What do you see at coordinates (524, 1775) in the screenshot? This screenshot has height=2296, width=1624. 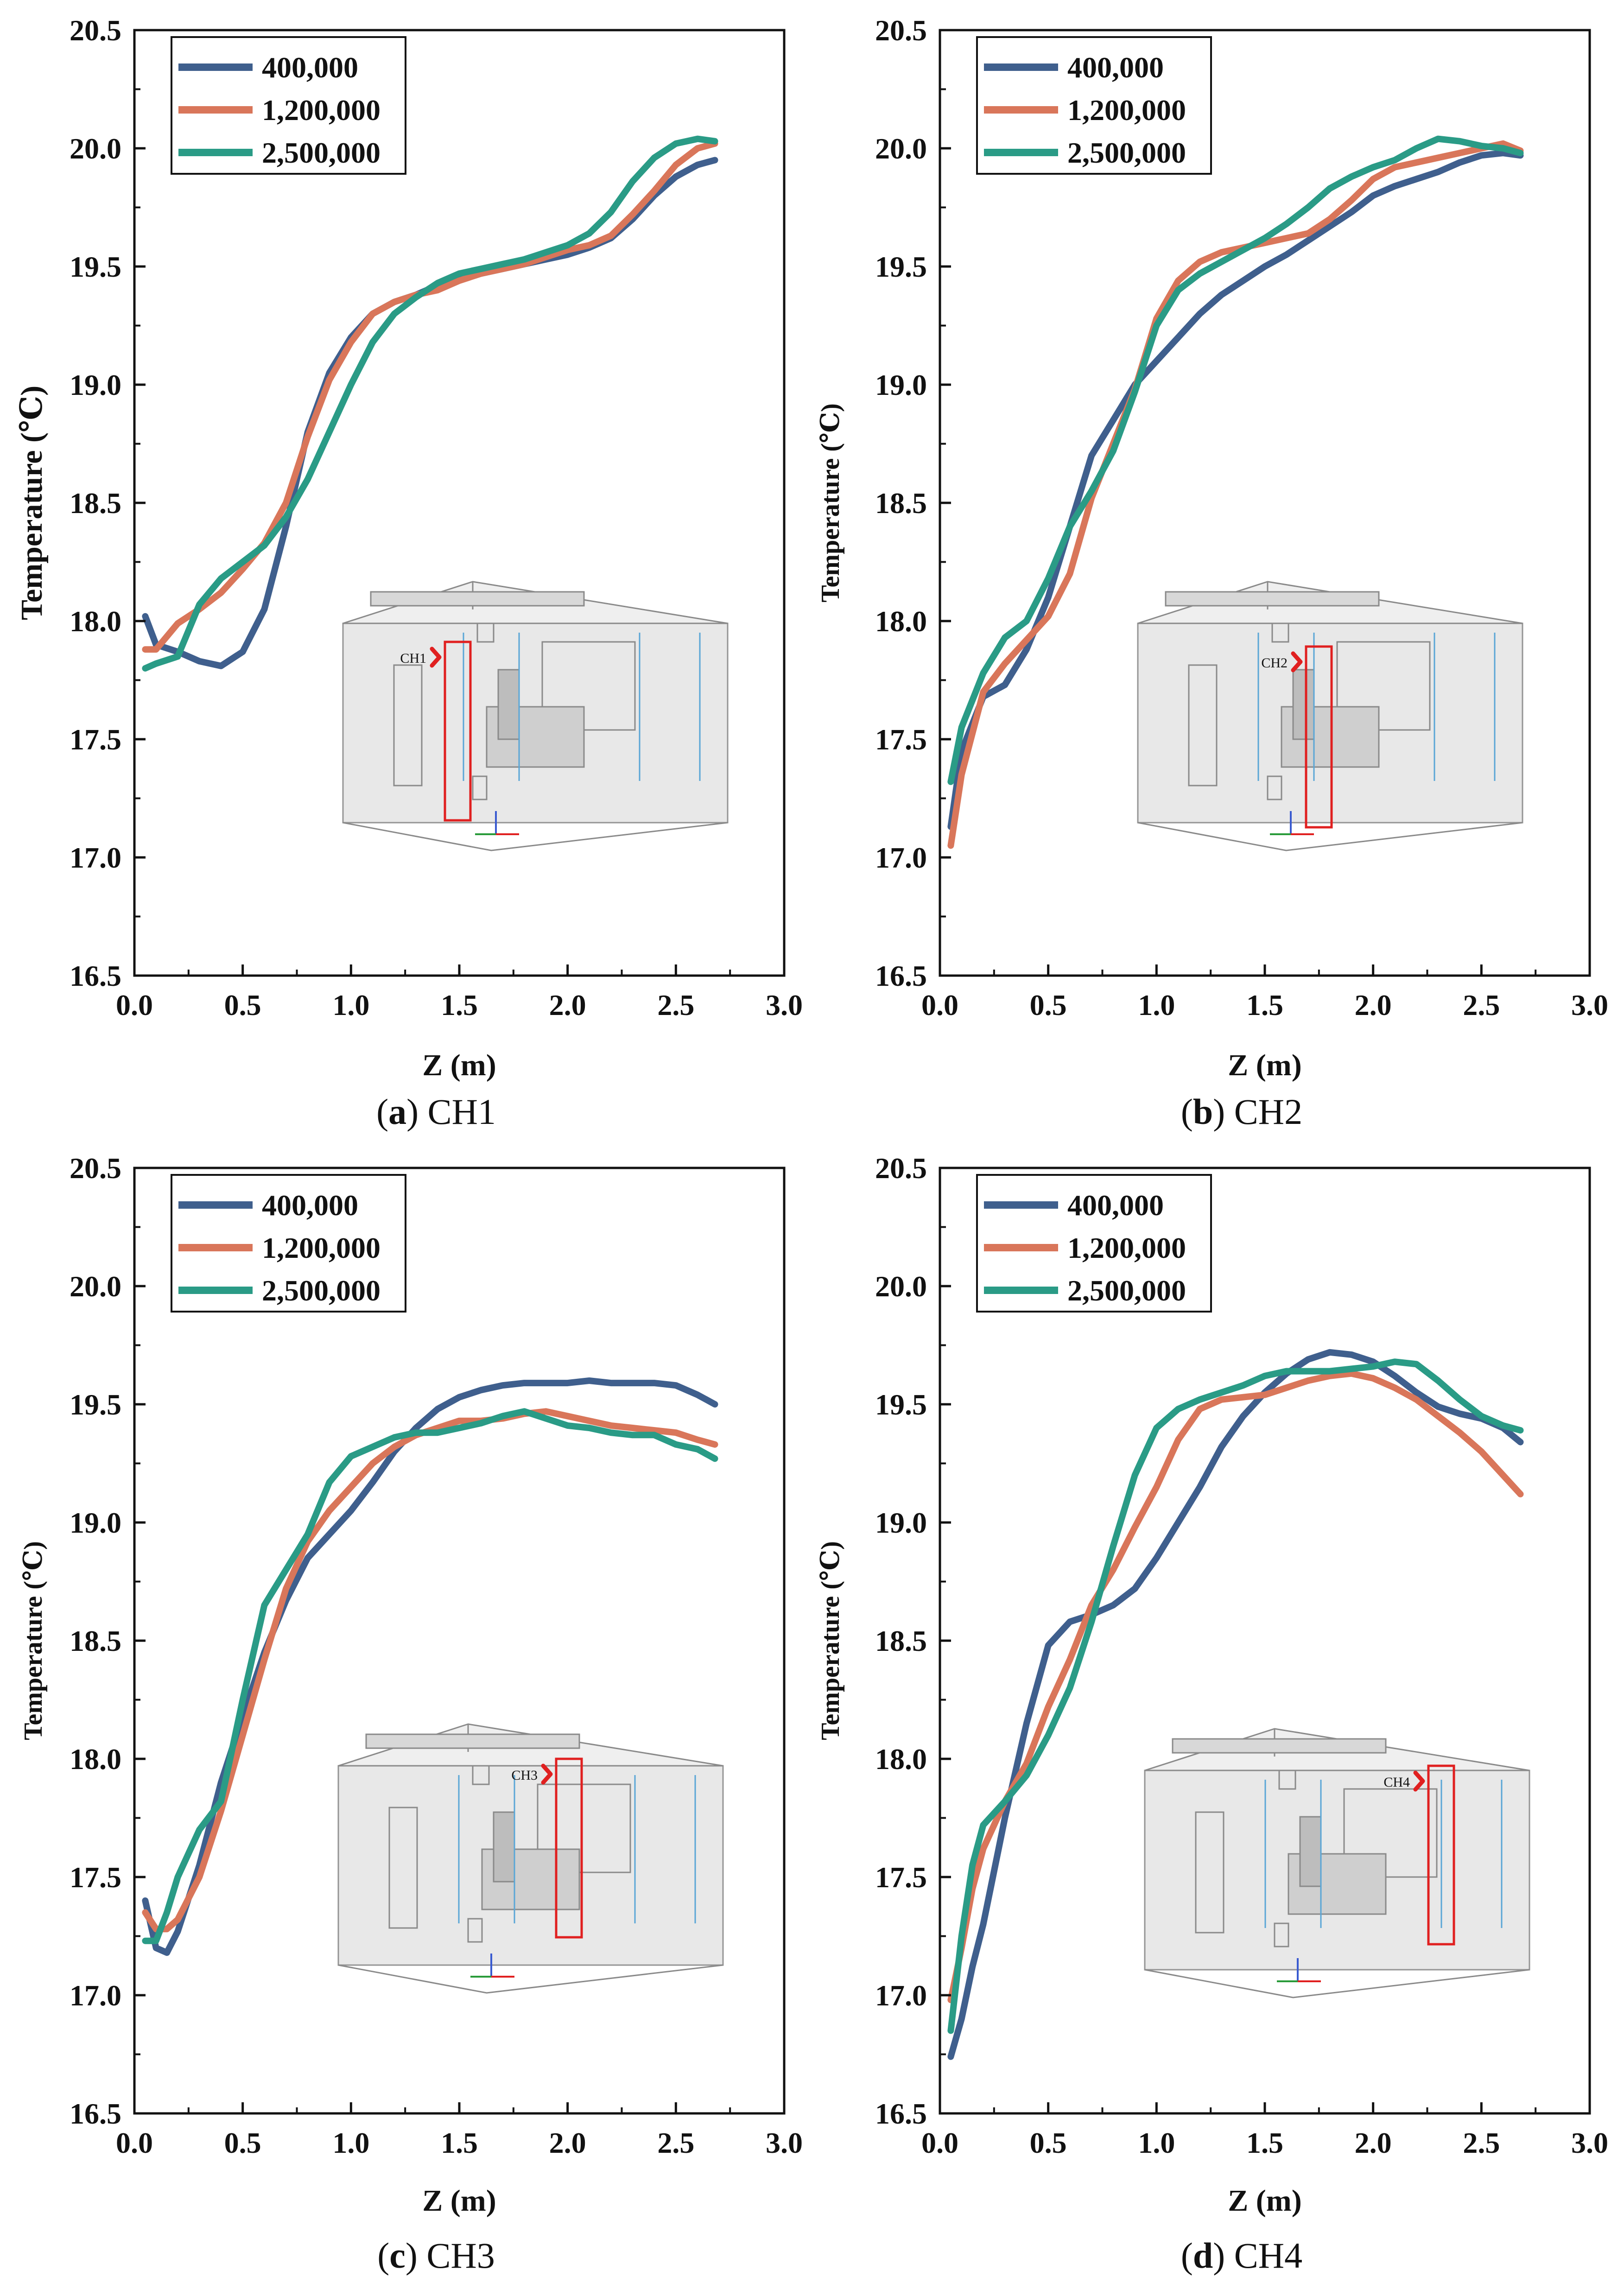 I see `probe-label: CH3` at bounding box center [524, 1775].